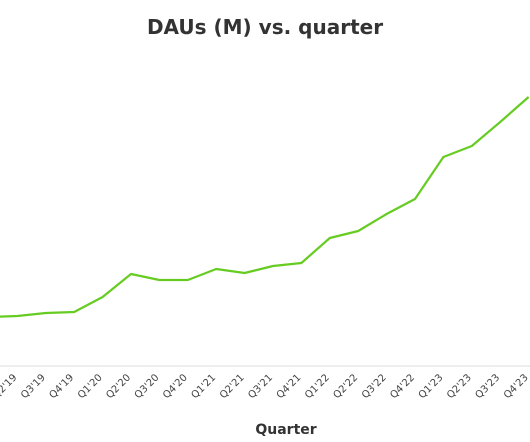  Describe the element at coordinates (516, 386) in the screenshot. I see `x-tick-label: Q4'23` at that location.